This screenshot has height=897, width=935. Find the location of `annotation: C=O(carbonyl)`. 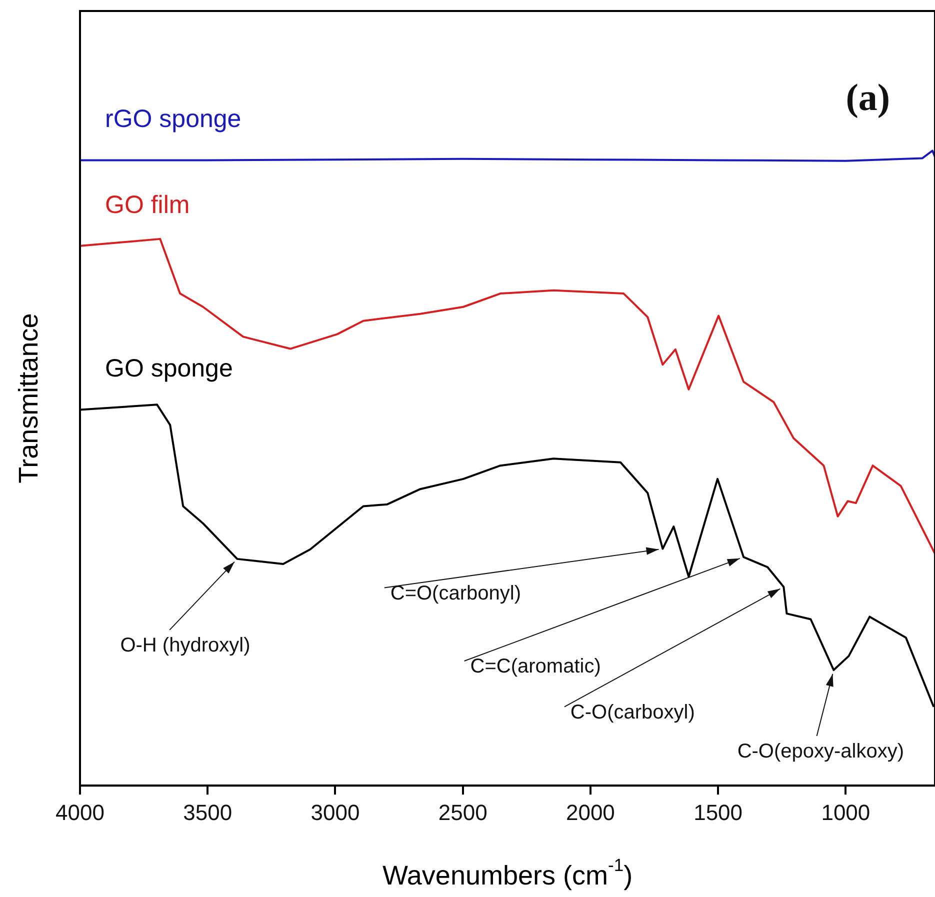

annotation: C=O(carbonyl) is located at coordinates (455, 593).